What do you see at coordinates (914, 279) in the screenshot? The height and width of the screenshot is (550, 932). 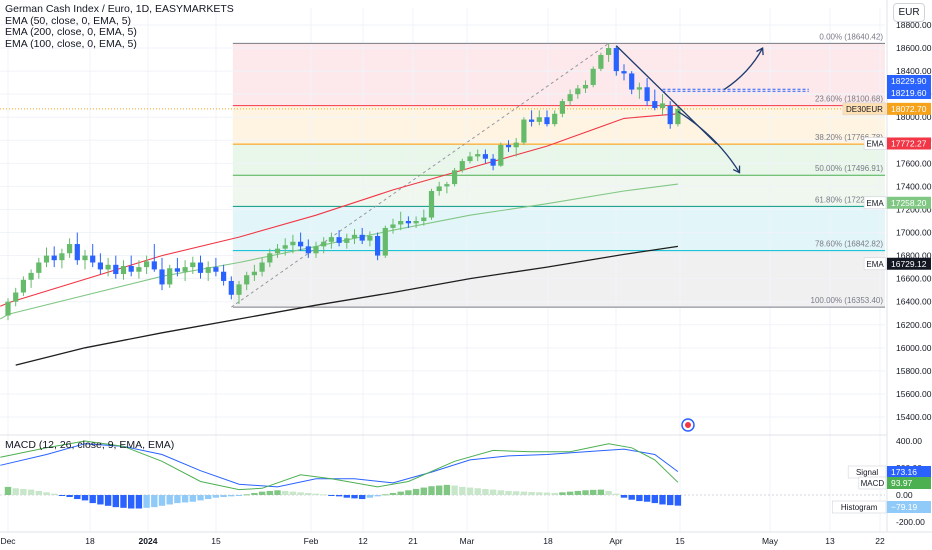 I see `price-tick-label: 16600.00` at bounding box center [914, 279].